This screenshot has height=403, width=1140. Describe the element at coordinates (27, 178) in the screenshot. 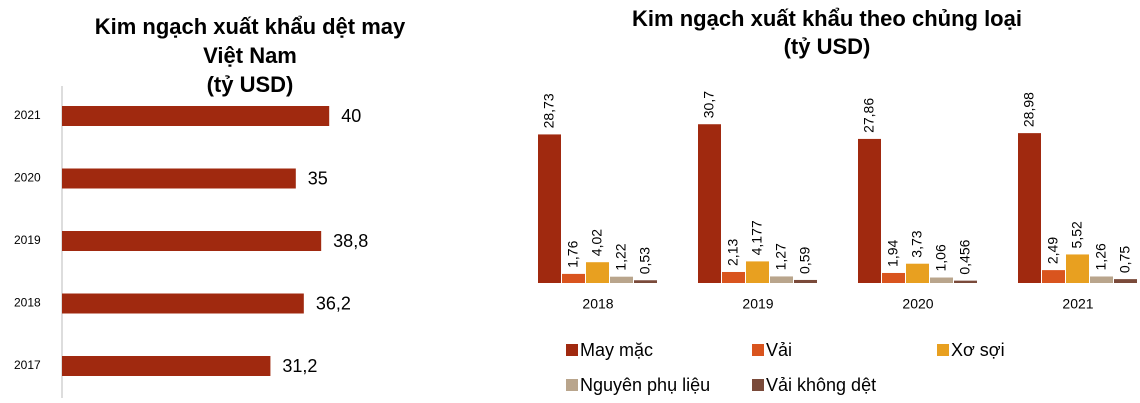

I see `y-tick-label: 2020` at that location.